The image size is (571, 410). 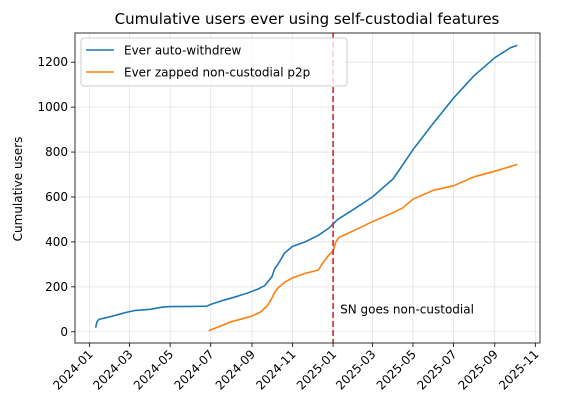 I want to click on y-tick-label: 1000, so click(x=52, y=107).